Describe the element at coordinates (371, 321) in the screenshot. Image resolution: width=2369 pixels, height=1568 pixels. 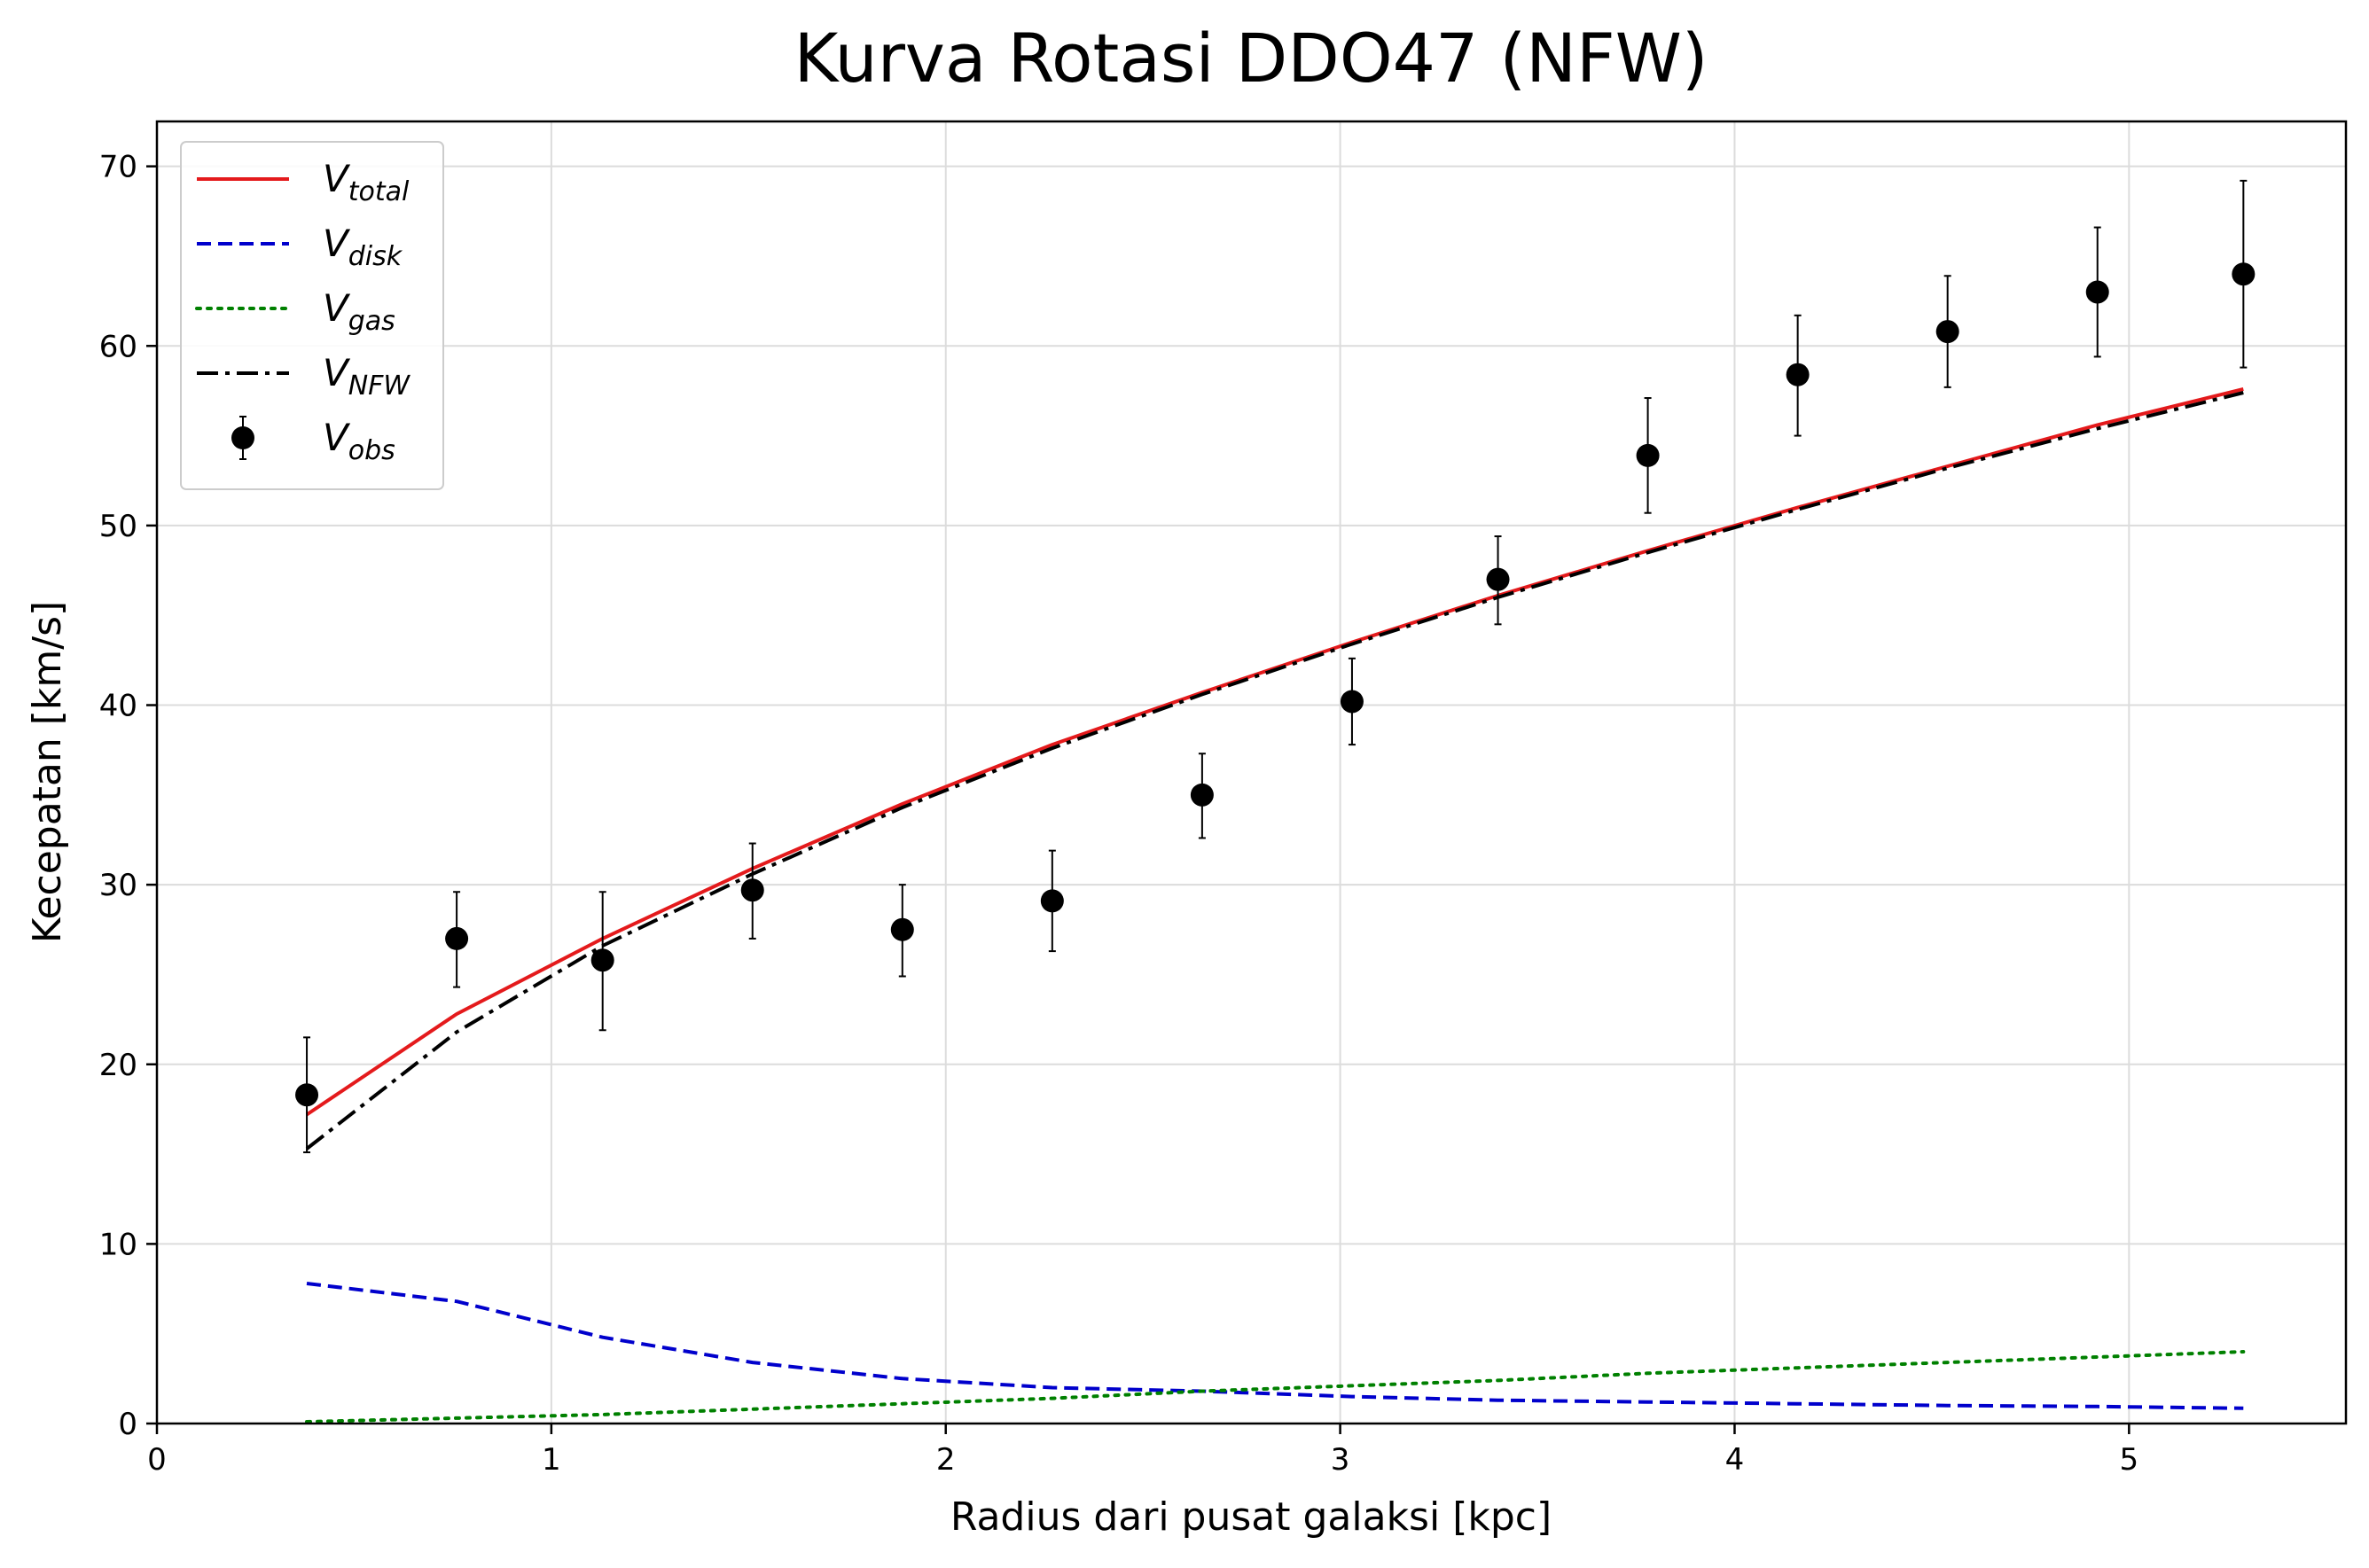
I see `legend-label-subscript: gas` at that location.